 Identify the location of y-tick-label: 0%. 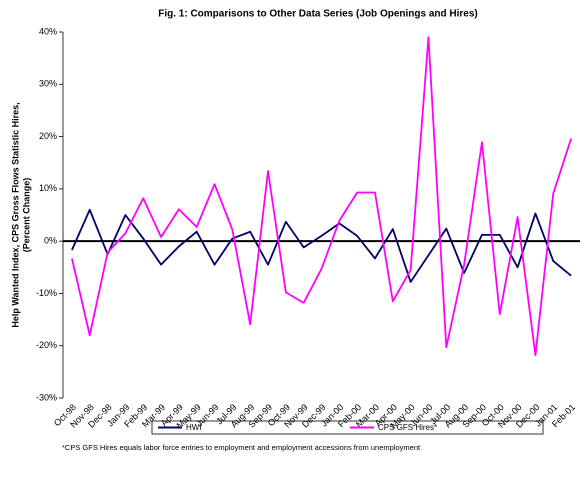
(50, 241).